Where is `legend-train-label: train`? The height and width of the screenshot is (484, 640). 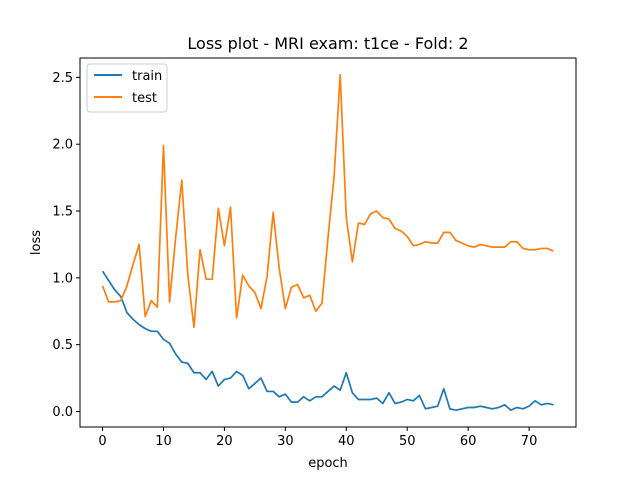
legend-train-label: train is located at coordinates (147, 76).